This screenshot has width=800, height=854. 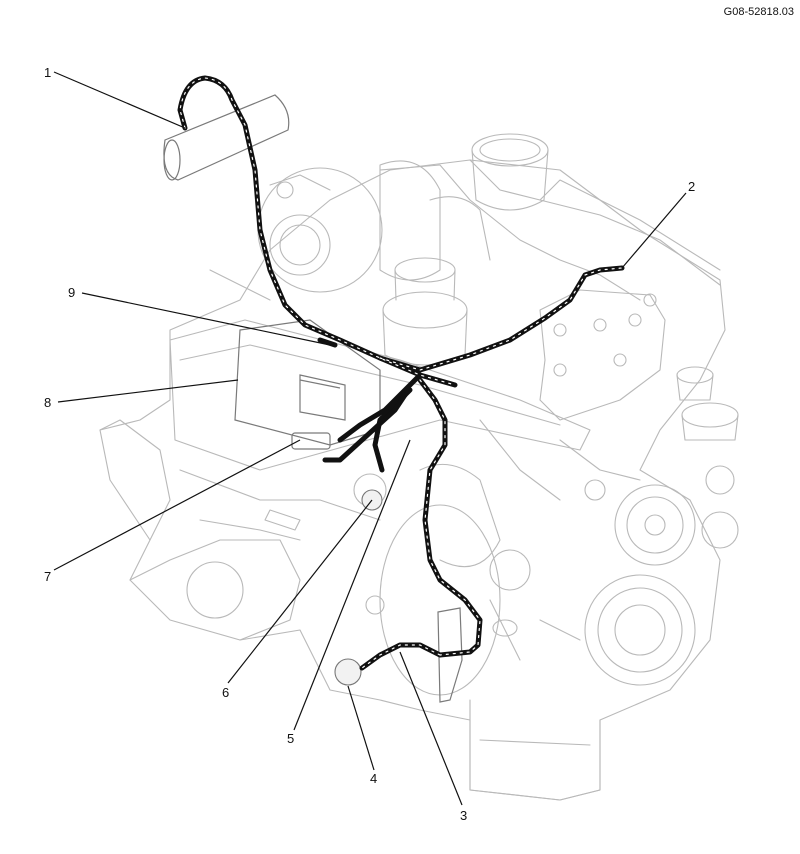 What do you see at coordinates (691, 186) in the screenshot?
I see `callout-2: 2` at bounding box center [691, 186].